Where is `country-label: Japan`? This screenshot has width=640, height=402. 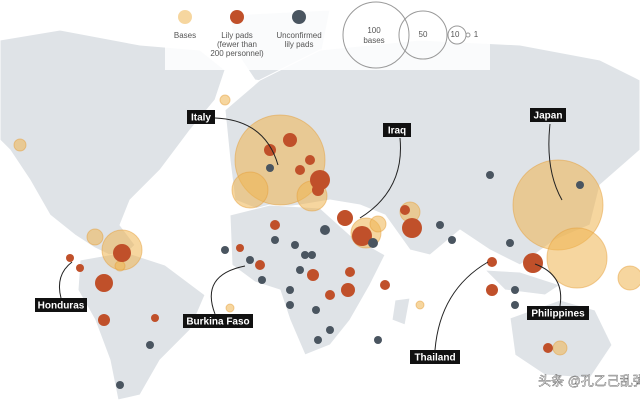
country-label: Japan is located at coordinates (548, 116).